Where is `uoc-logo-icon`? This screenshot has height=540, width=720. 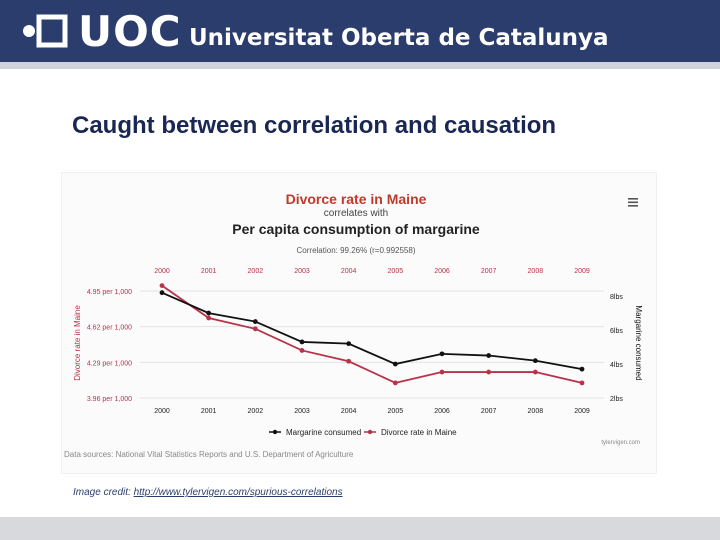
uoc-logo-icon is located at coordinates (45, 31).